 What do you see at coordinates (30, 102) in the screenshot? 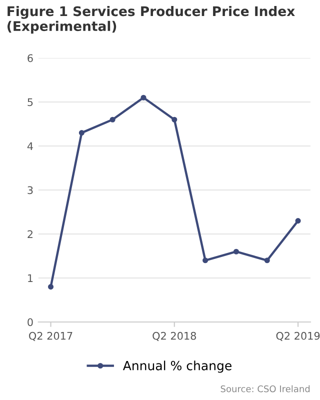
I see `y-tick-label: 5` at bounding box center [30, 102].